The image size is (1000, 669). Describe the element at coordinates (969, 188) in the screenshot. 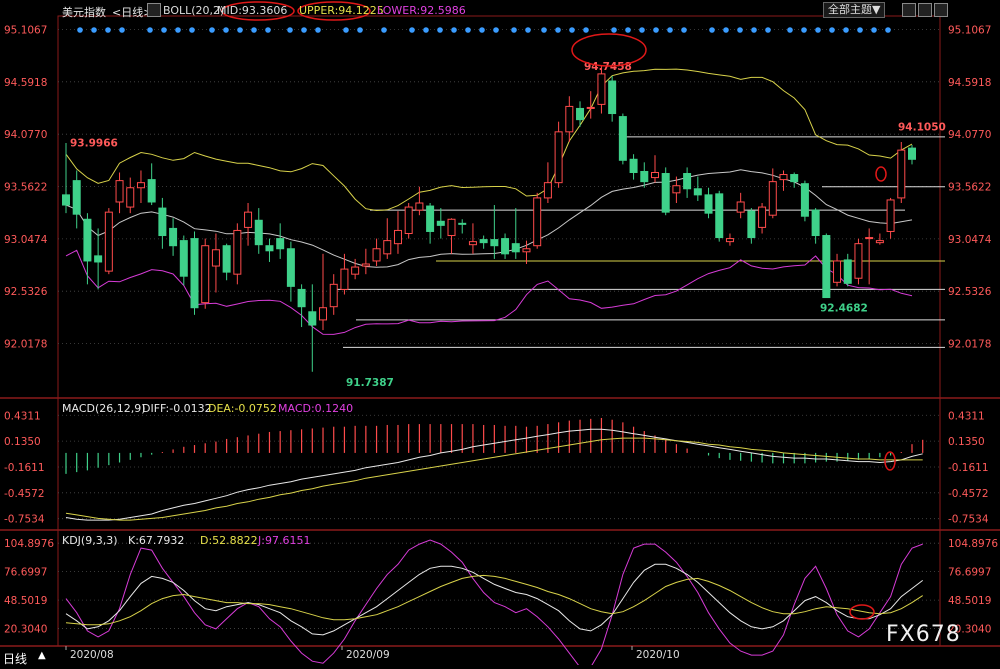

I see `price-axis-tick-label-right: 93.5622` at that location.